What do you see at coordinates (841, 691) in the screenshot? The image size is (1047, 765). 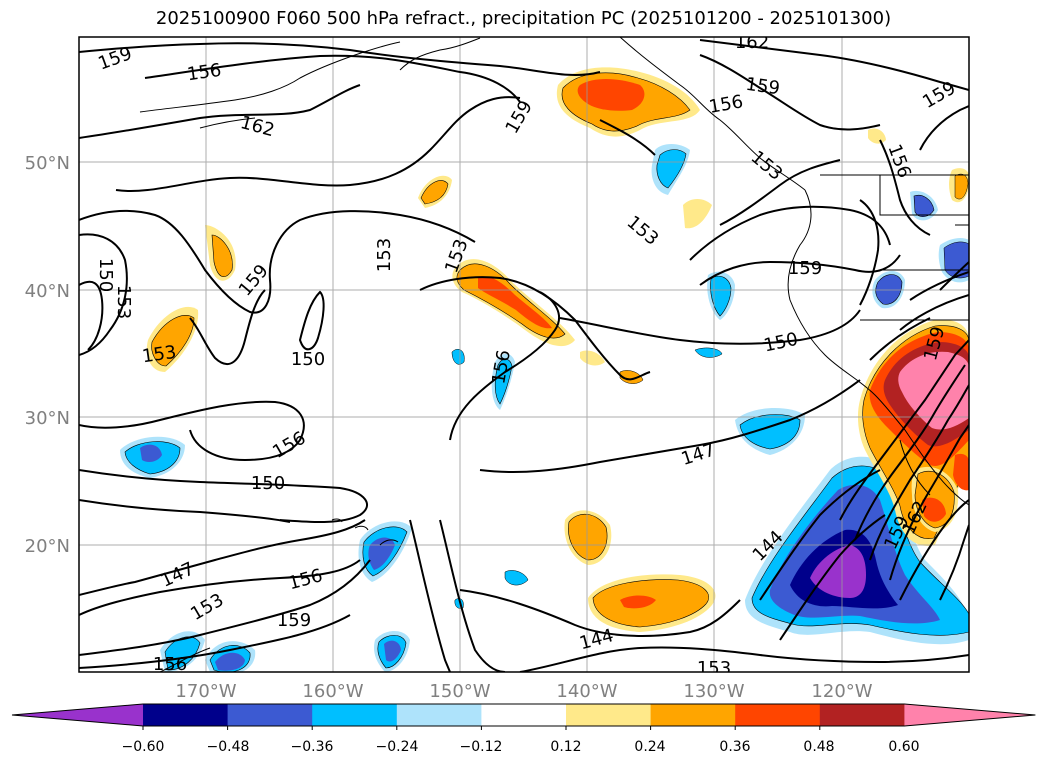 I see `lon-label: 120°W` at bounding box center [841, 691].